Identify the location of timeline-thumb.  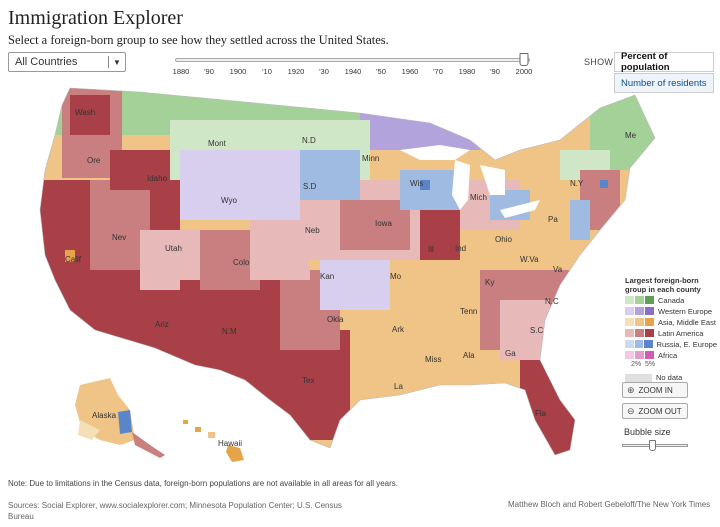
(524, 59).